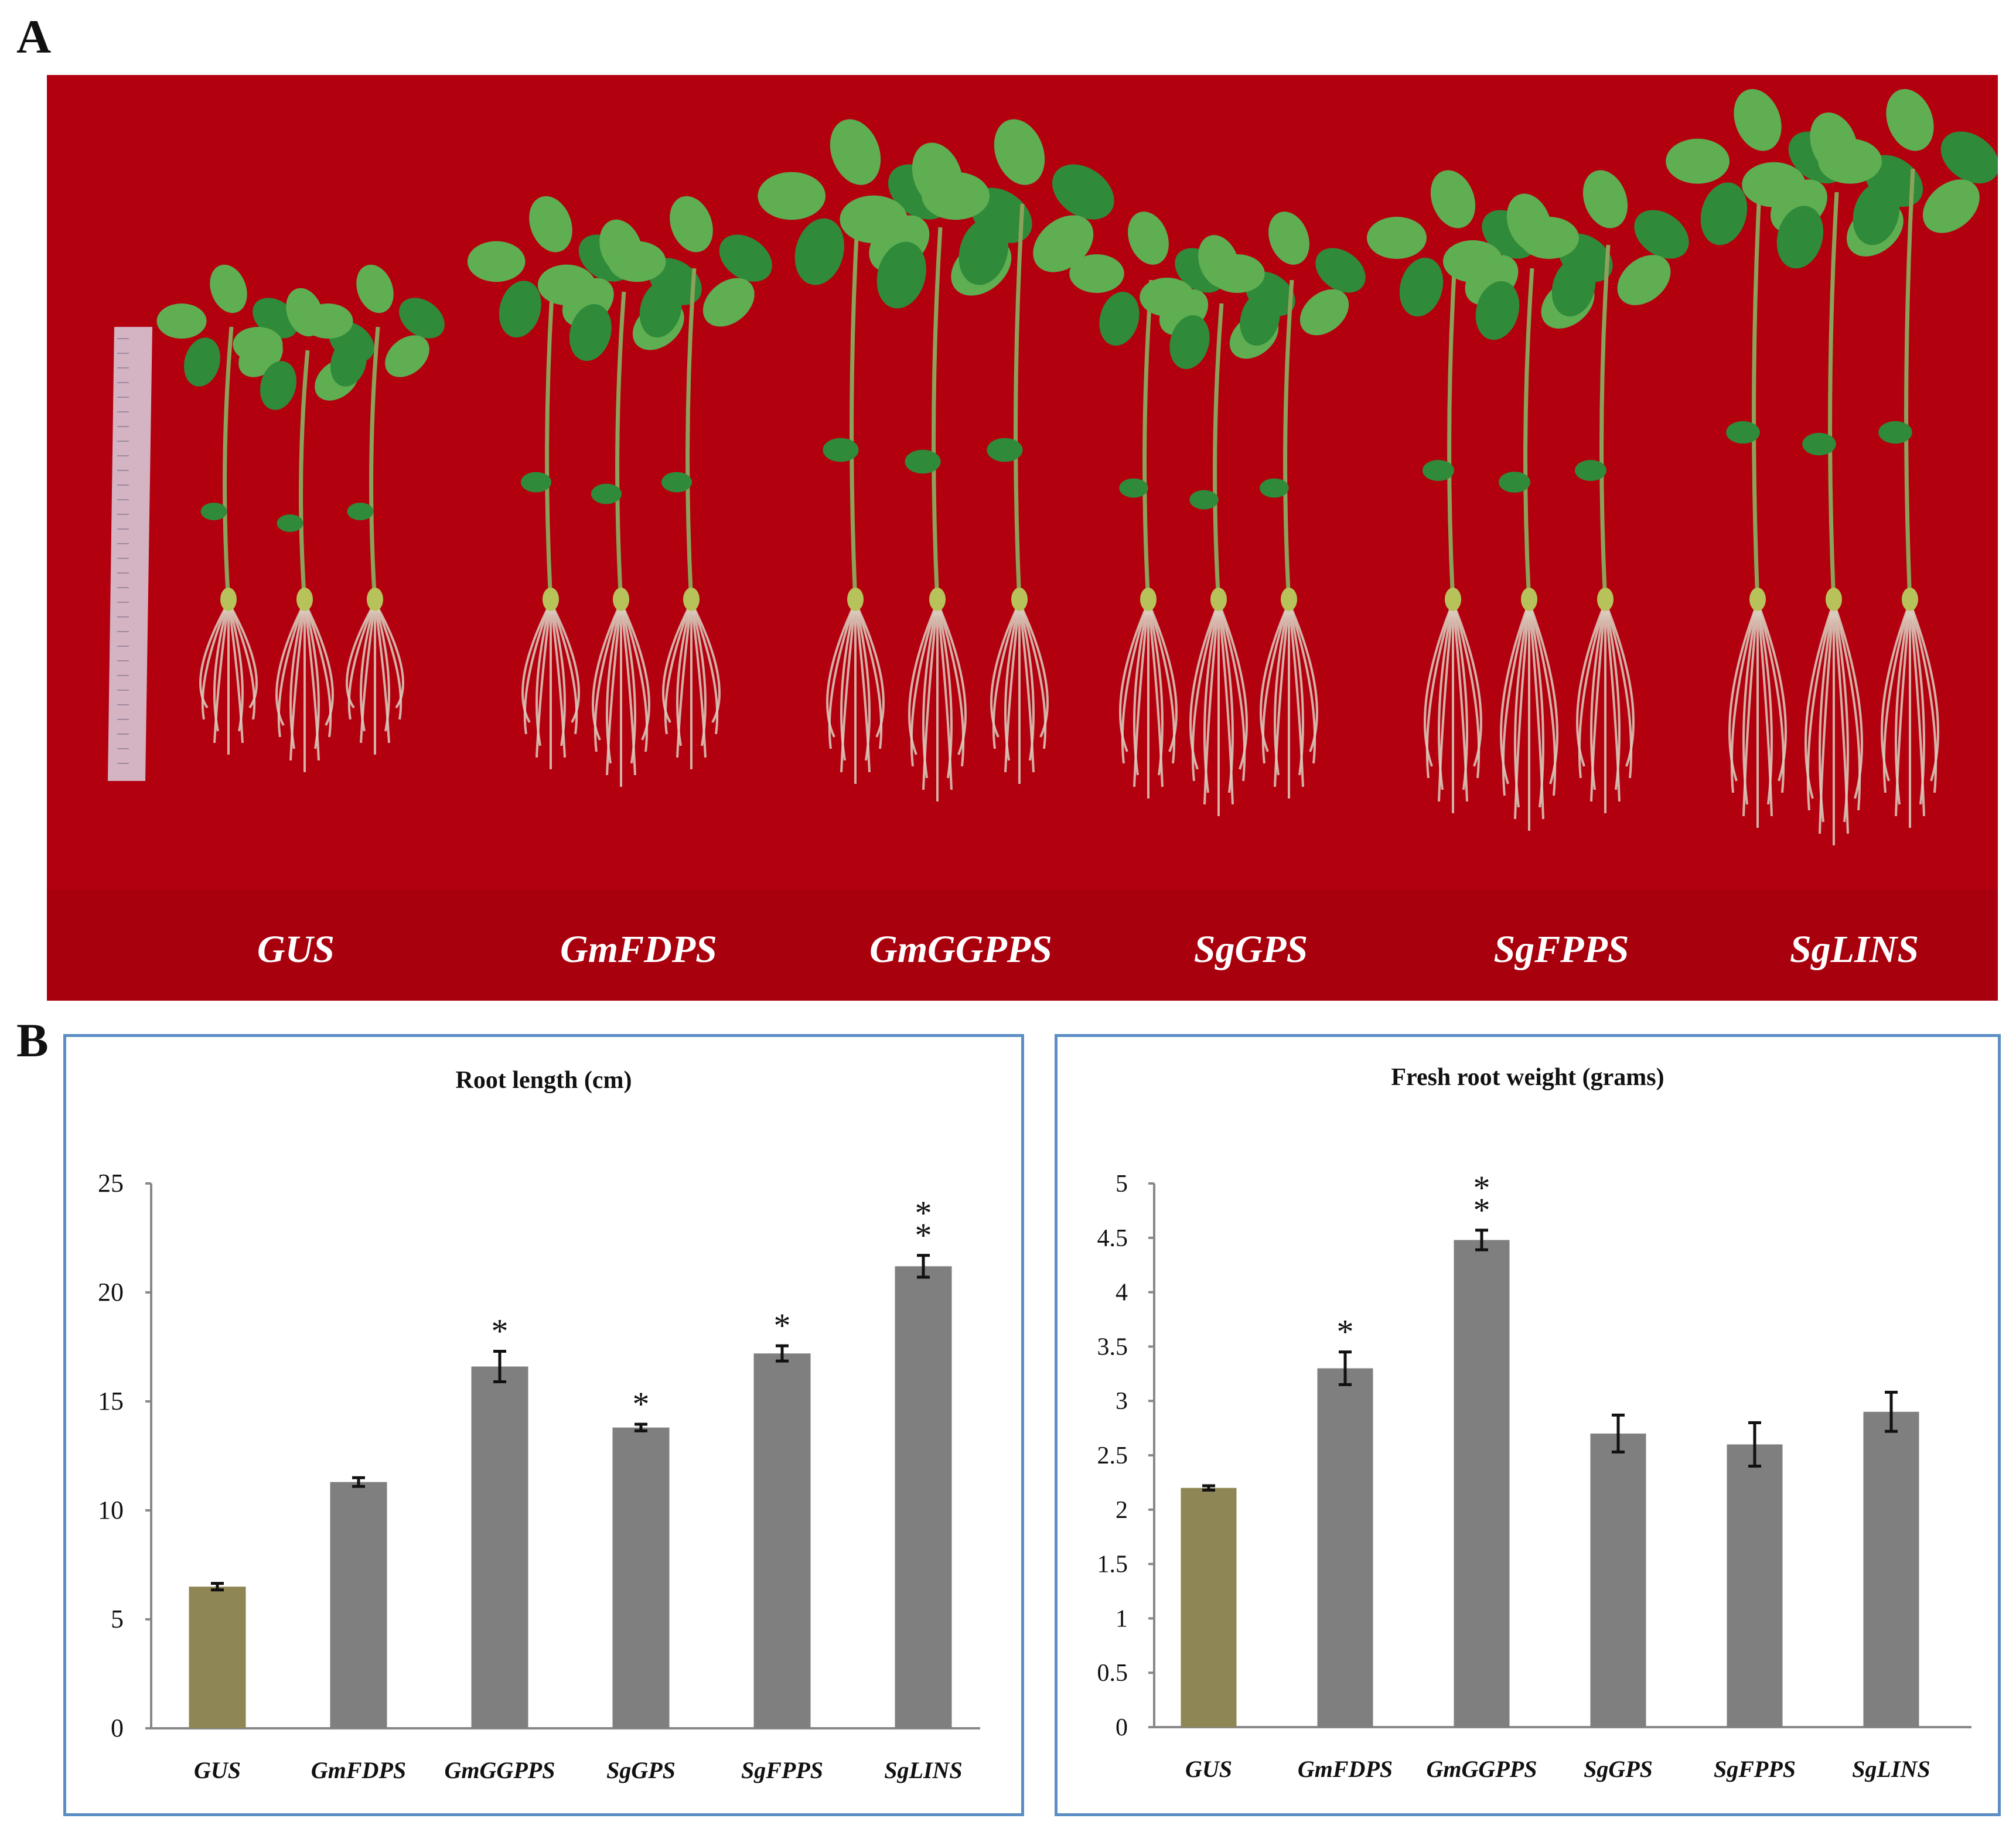 The image size is (2016, 1832). I want to click on y-tick-label: 10, so click(111, 1510).